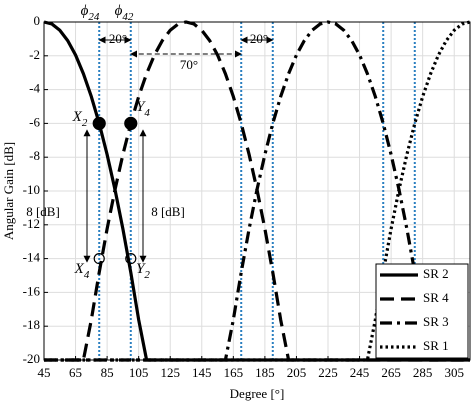 This screenshot has width=474, height=405. I want to click on x-tick-label: 85, so click(107, 372).